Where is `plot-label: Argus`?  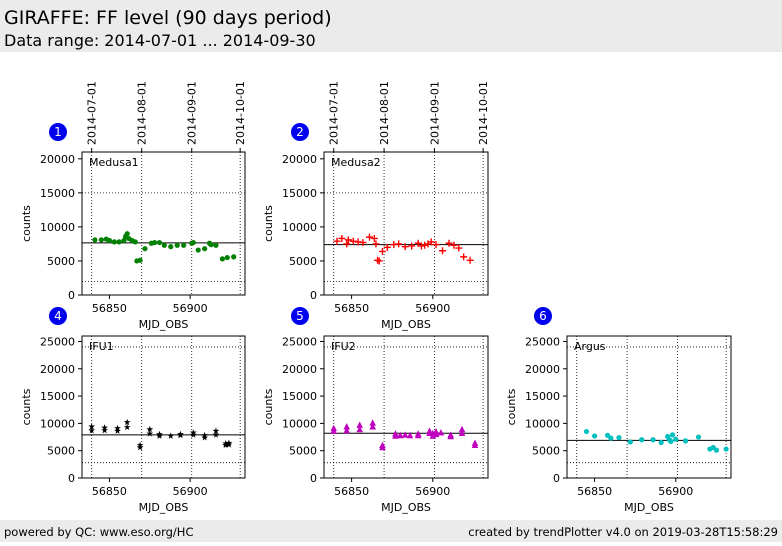
plot-label: Argus is located at coordinates (590, 346).